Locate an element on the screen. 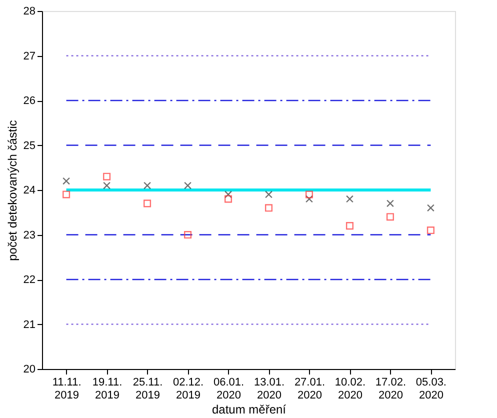 This screenshot has height=418, width=497. y-axis-title: počet detekovaných částic is located at coordinates (12, 190).